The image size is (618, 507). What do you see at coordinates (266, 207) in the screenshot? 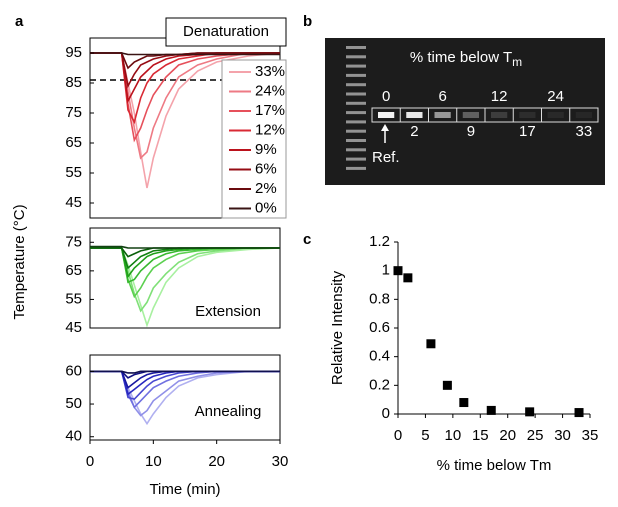
I see `legend-label: 0%` at bounding box center [266, 207].